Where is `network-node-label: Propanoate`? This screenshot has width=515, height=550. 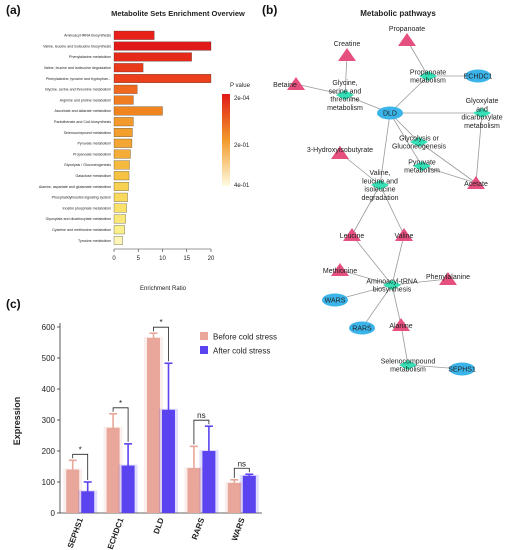 network-node-label: Propanoate is located at coordinates (407, 29).